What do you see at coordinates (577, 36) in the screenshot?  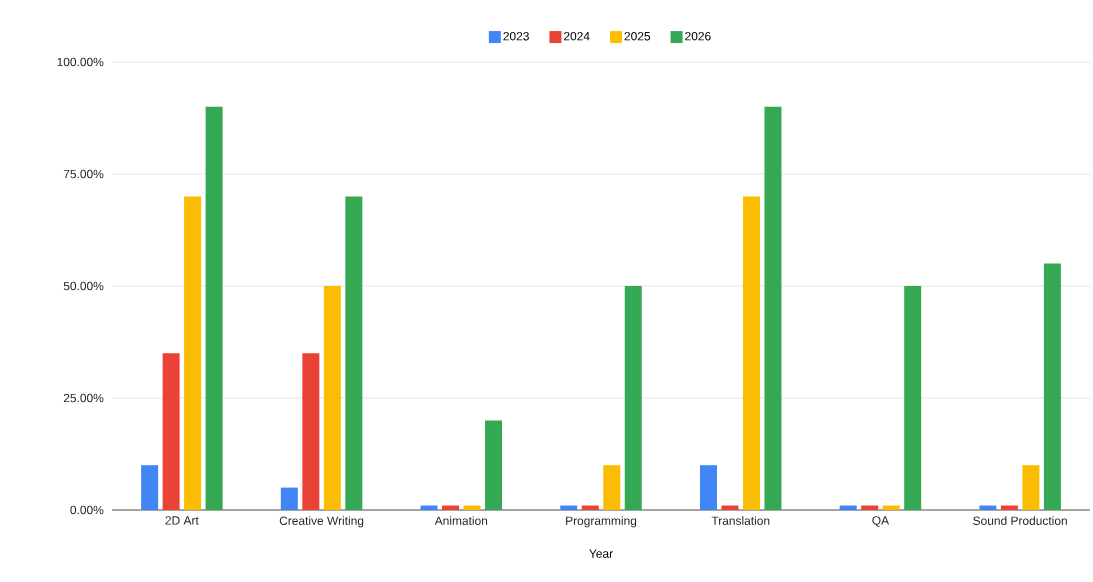 I see `legend-label: 2024` at bounding box center [577, 36].